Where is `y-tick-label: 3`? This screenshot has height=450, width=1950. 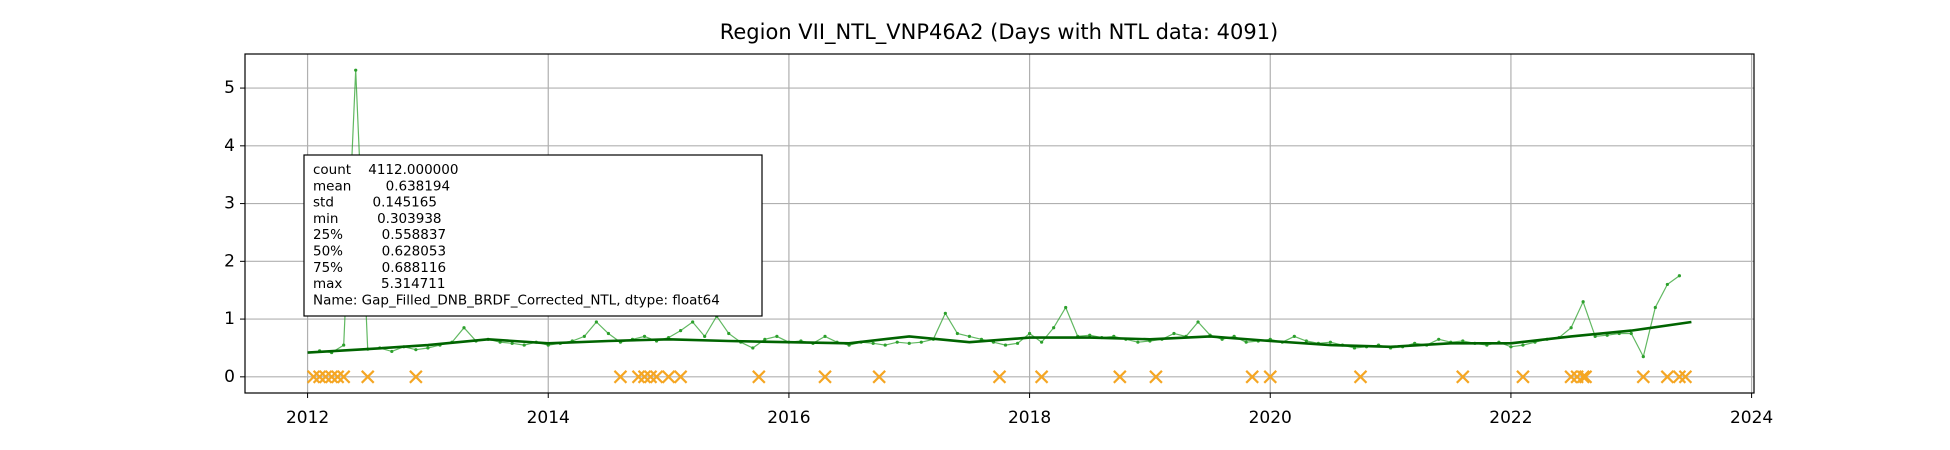
y-tick-label: 3 is located at coordinates (229, 204).